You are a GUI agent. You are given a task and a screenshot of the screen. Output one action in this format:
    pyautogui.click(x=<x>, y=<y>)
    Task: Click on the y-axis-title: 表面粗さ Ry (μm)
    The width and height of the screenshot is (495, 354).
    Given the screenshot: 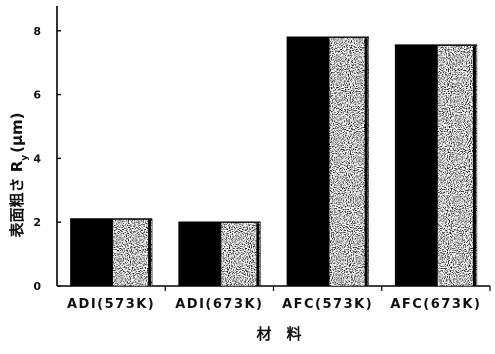 What is the action you would take?
    pyautogui.click(x=19, y=174)
    